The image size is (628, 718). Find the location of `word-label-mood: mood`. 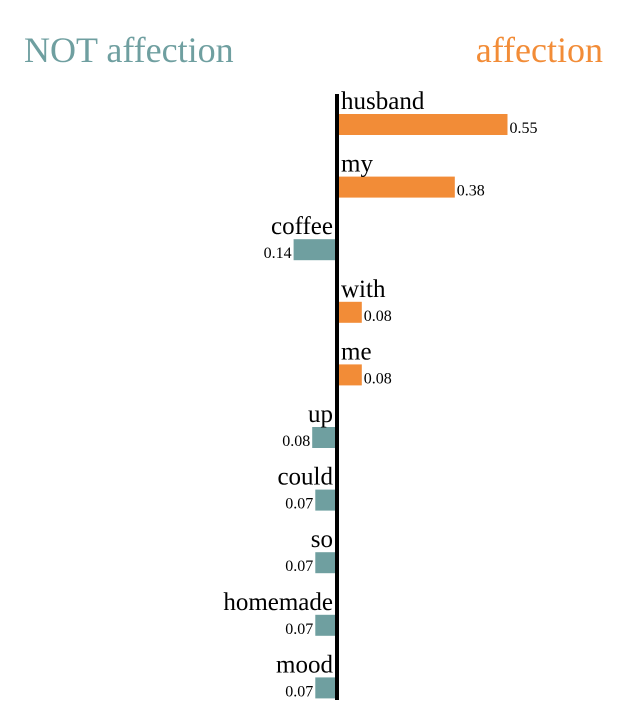

word-label-mood: mood is located at coordinates (304, 664).